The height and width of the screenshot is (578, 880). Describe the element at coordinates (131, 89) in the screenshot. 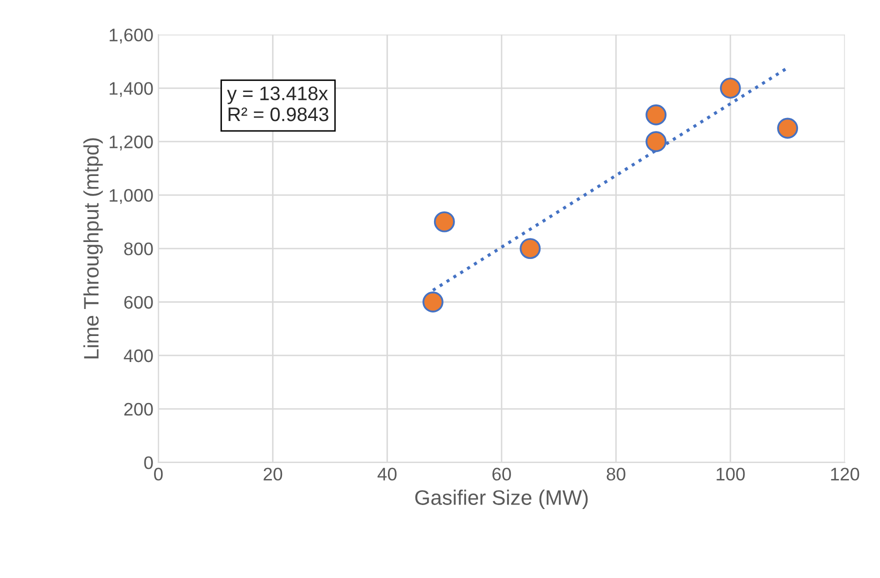

I see `y-tick-label: 1,400` at that location.